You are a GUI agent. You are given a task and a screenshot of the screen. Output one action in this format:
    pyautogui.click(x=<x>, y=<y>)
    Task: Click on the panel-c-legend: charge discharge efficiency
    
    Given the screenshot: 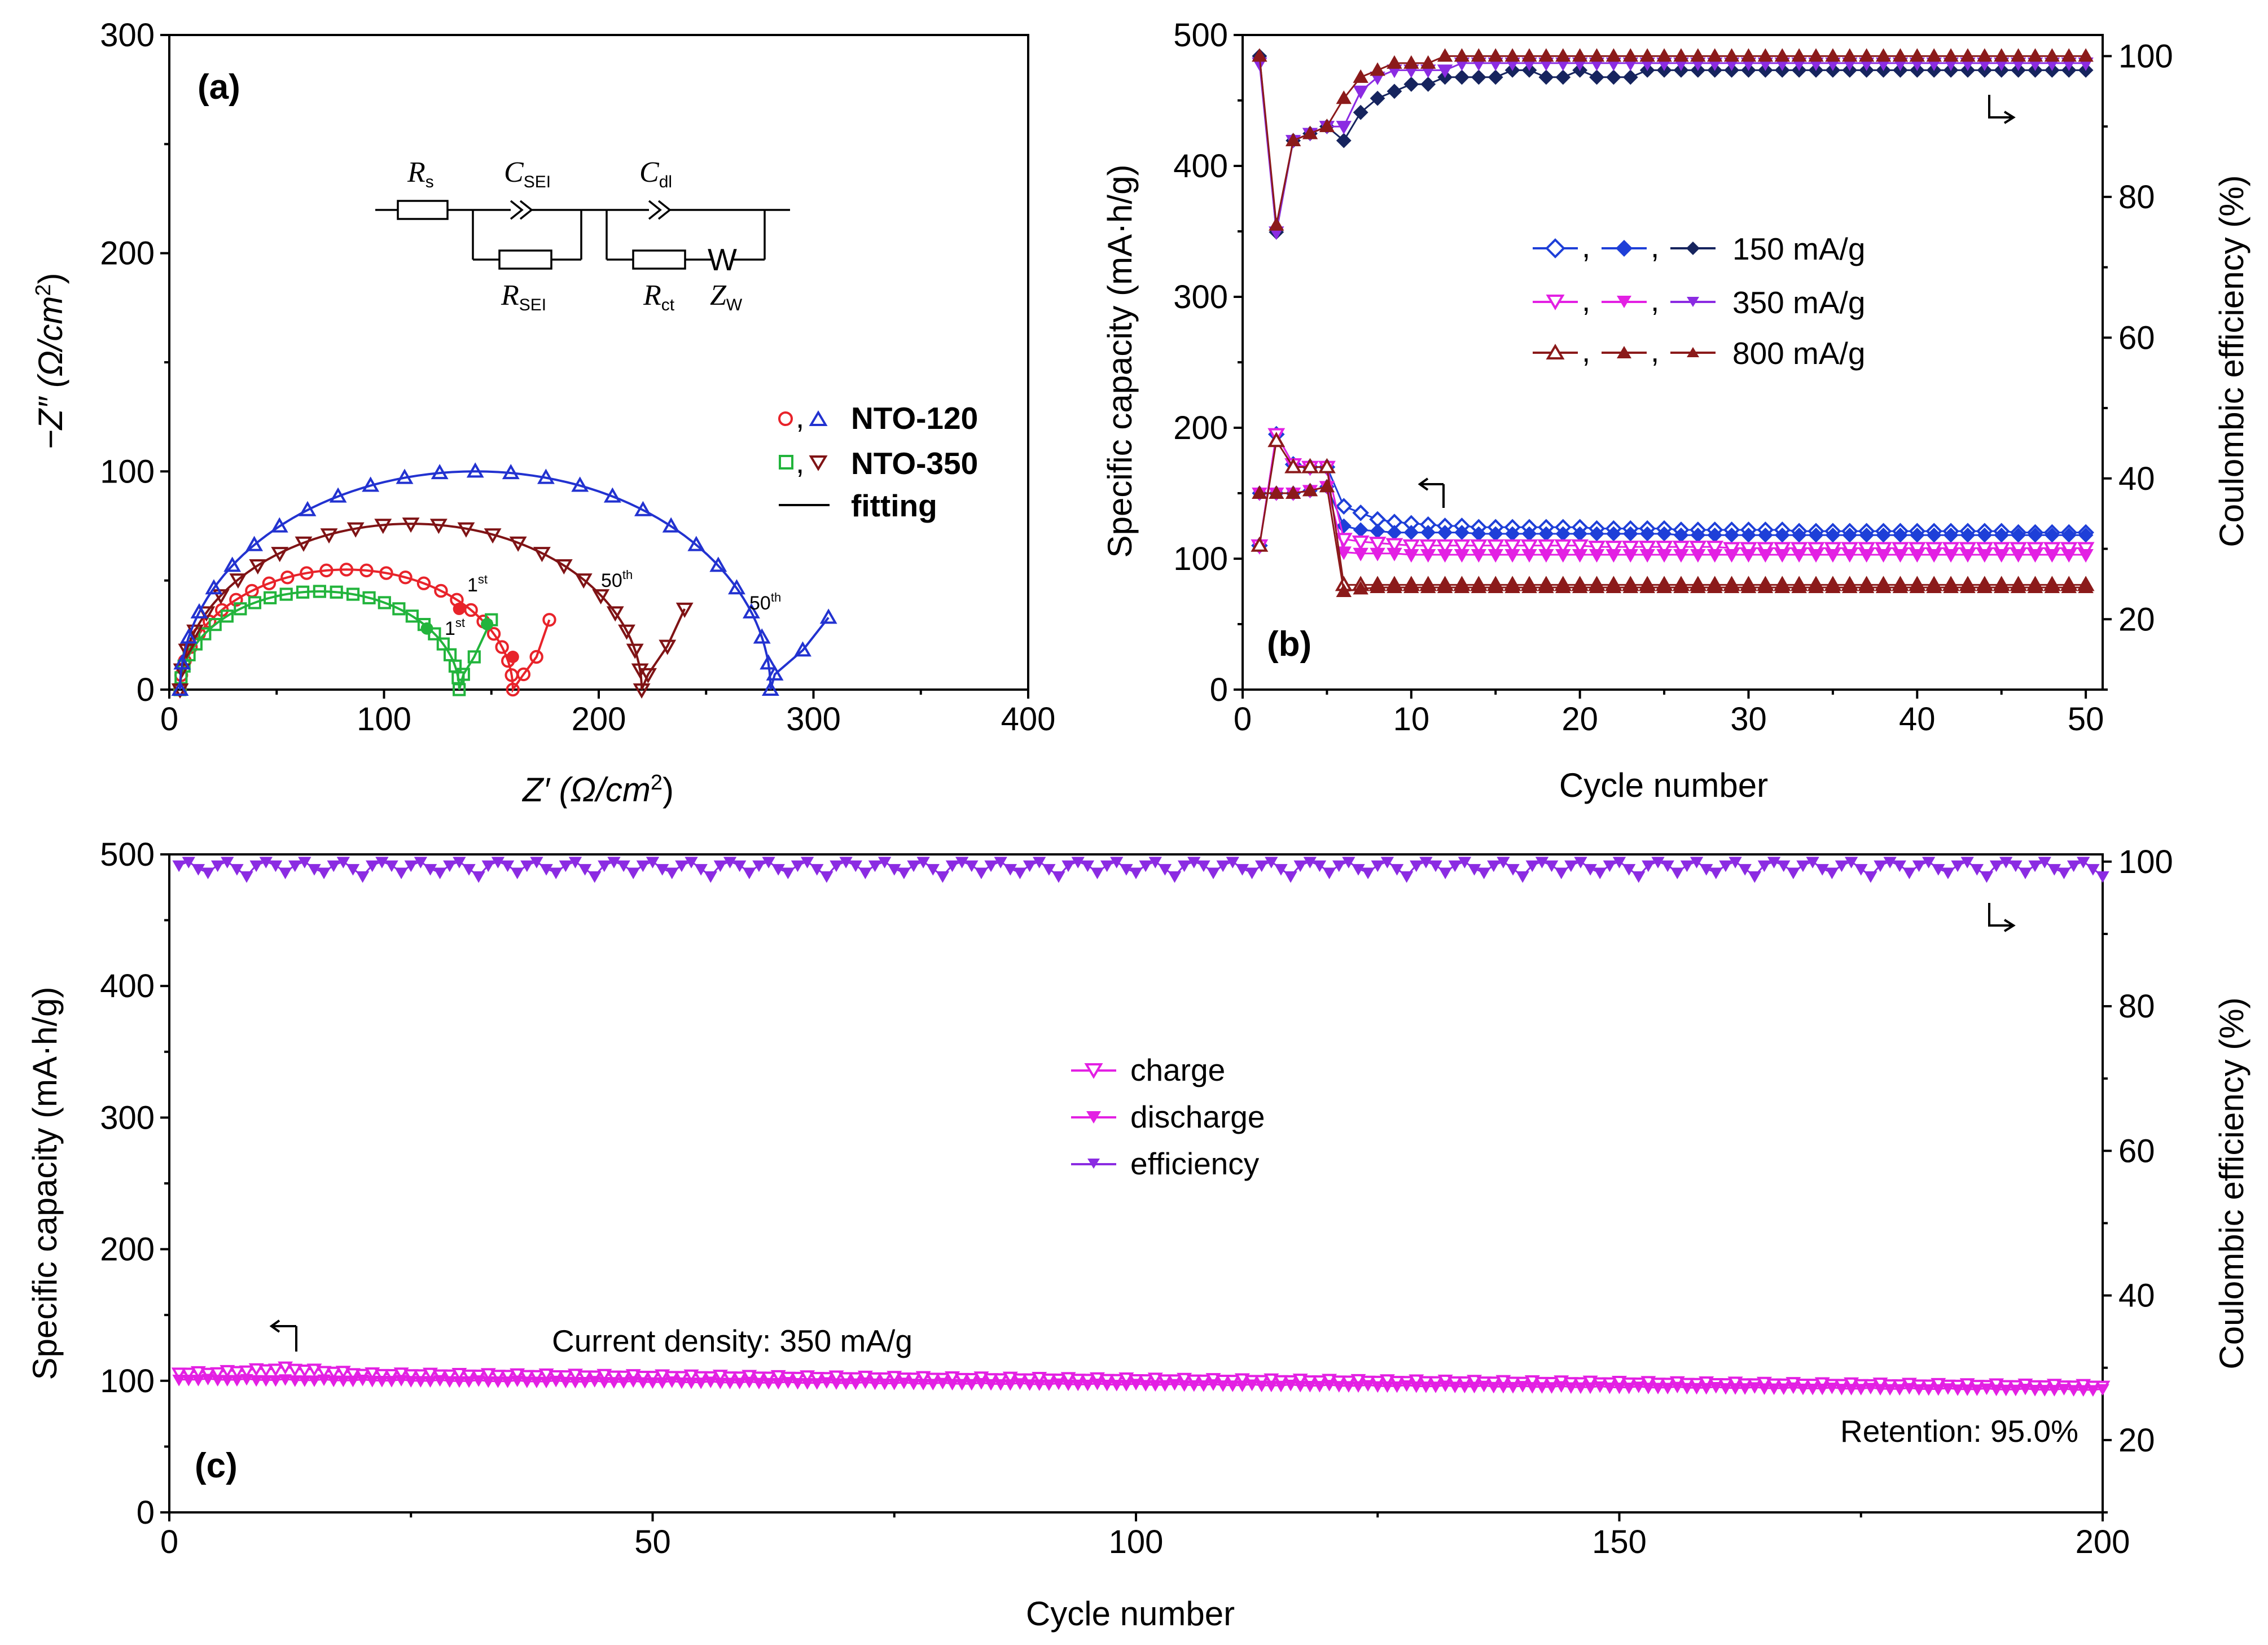 What is the action you would take?
    pyautogui.click(x=1168, y=1116)
    